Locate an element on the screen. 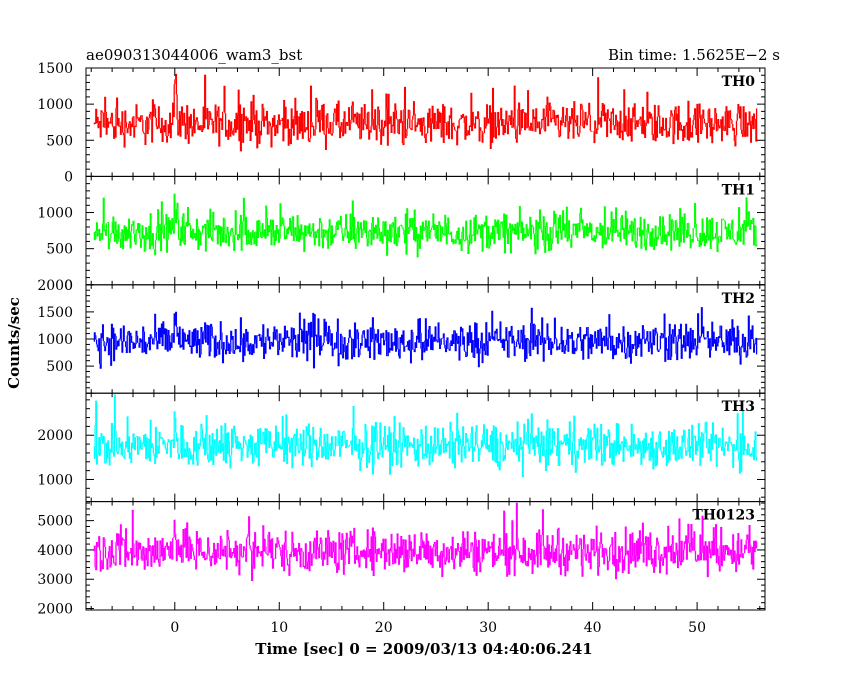 Image resolution: width=850 pixels, height=680 pixels. x-tick-label: 20 is located at coordinates (384, 628).